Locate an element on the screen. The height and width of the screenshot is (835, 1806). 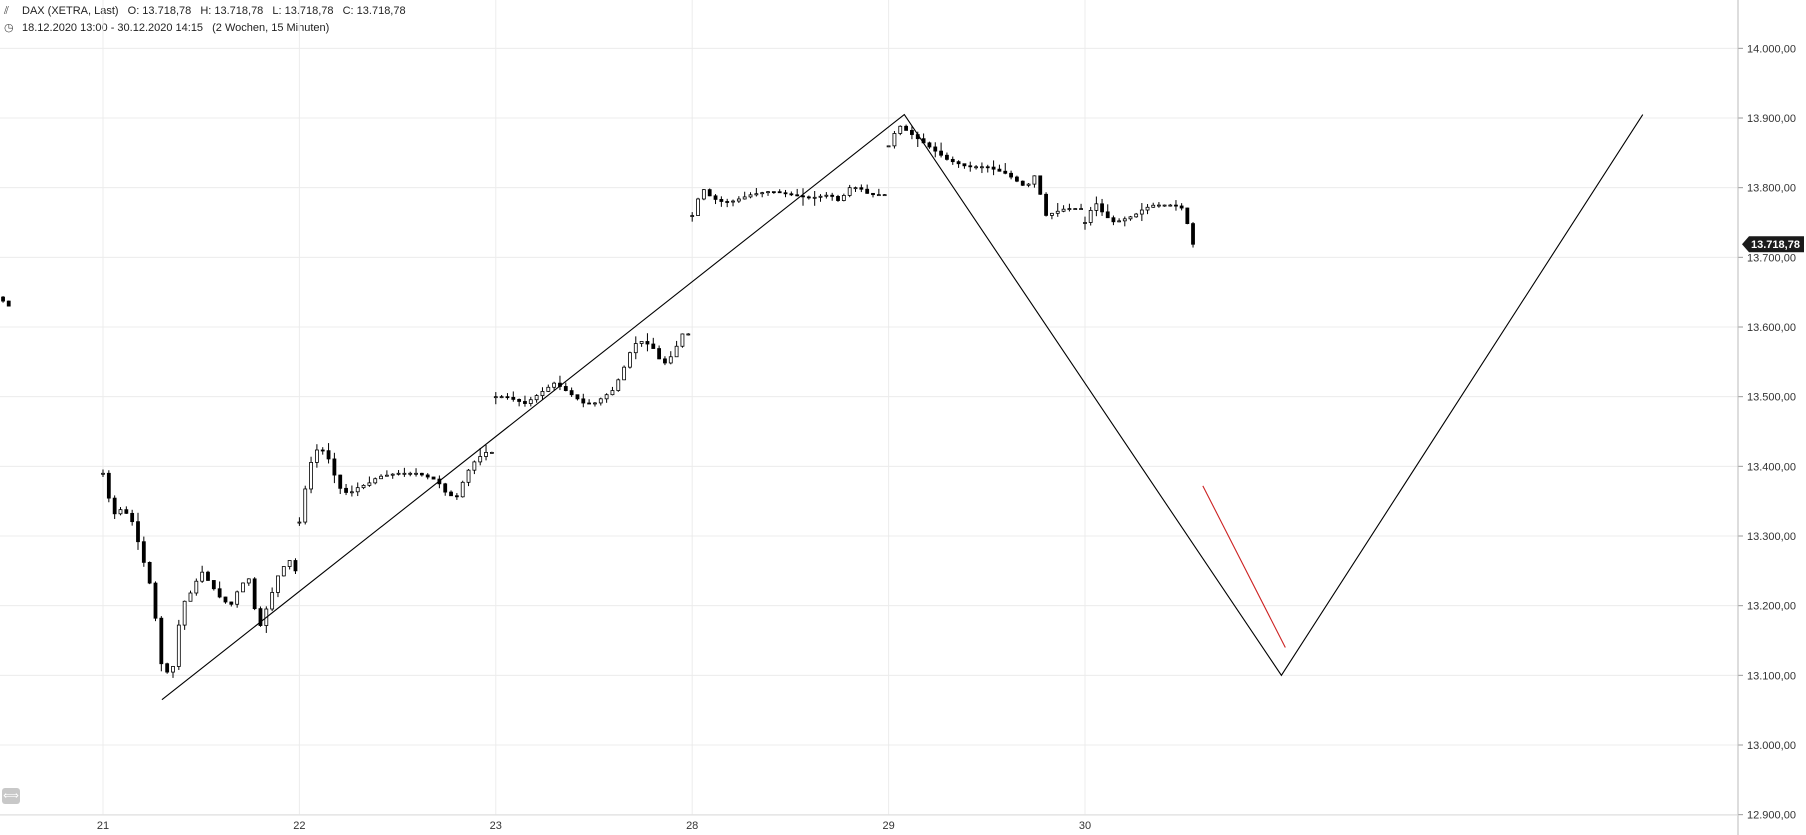
y-tick-label: 13.900,00 is located at coordinates (1771, 119).